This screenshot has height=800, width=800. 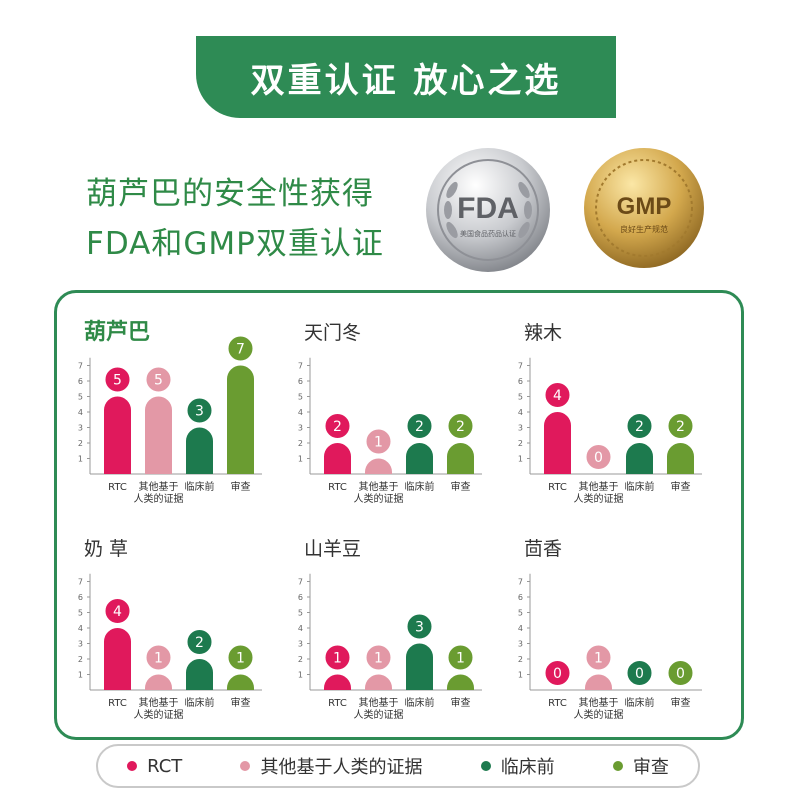 I want to click on chart-title: 辣木, so click(x=543, y=333).